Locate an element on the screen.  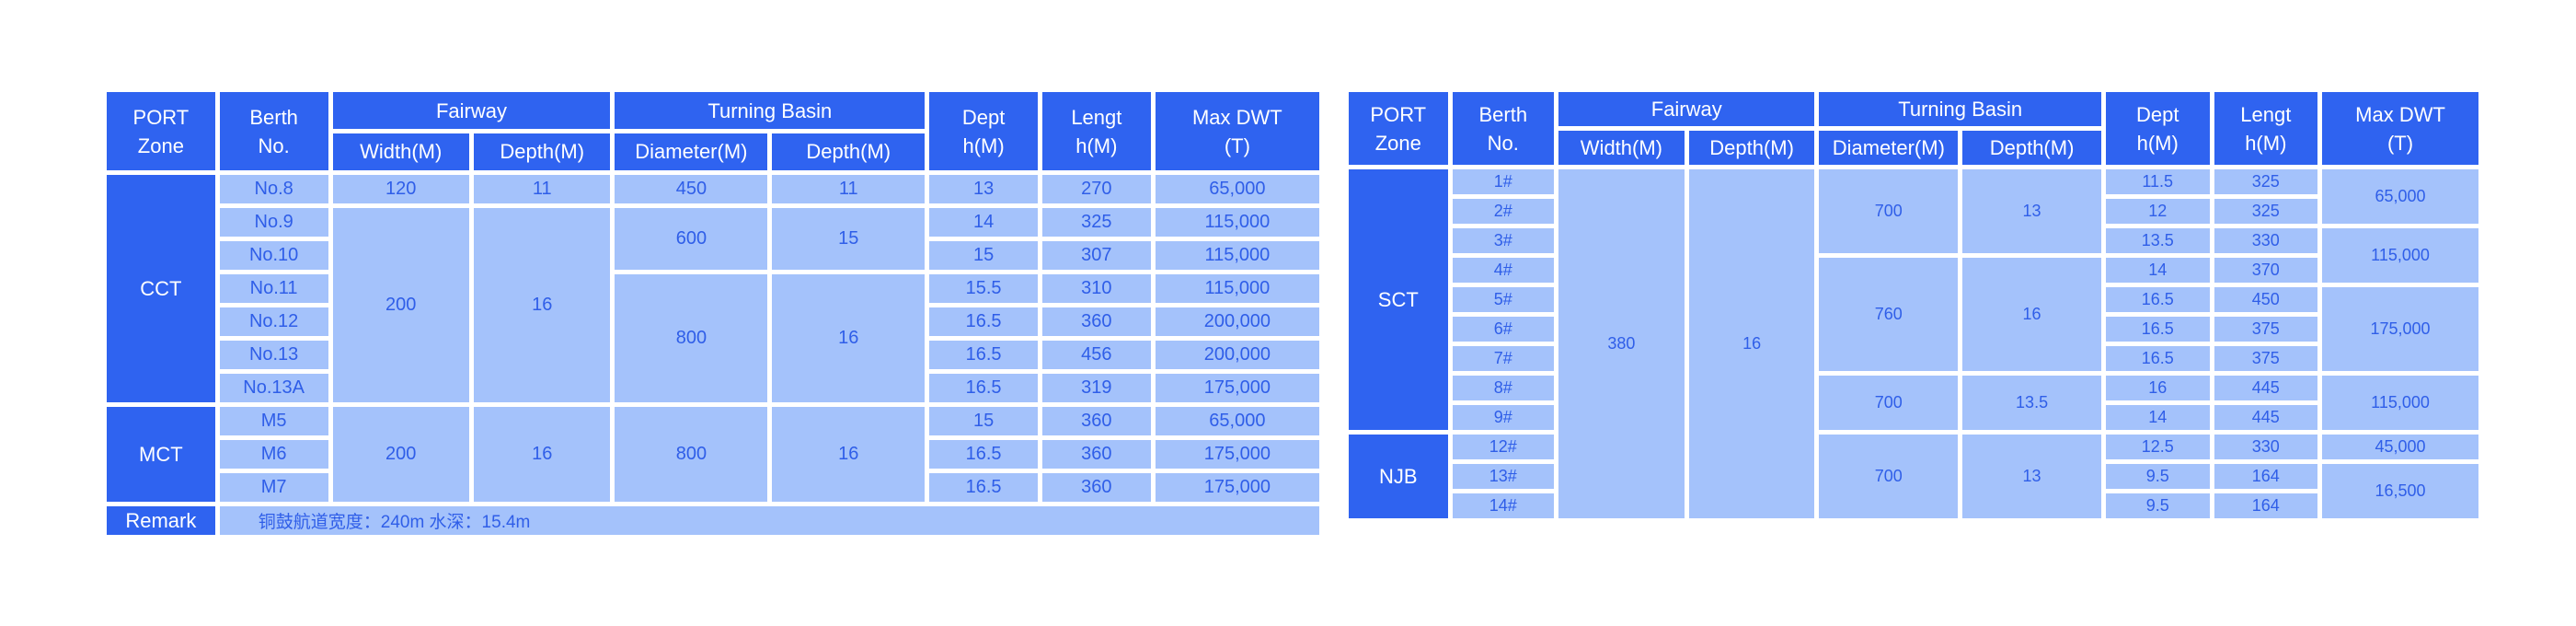
table-row: No.10 15 307 115,000 is located at coordinates (713, 255).